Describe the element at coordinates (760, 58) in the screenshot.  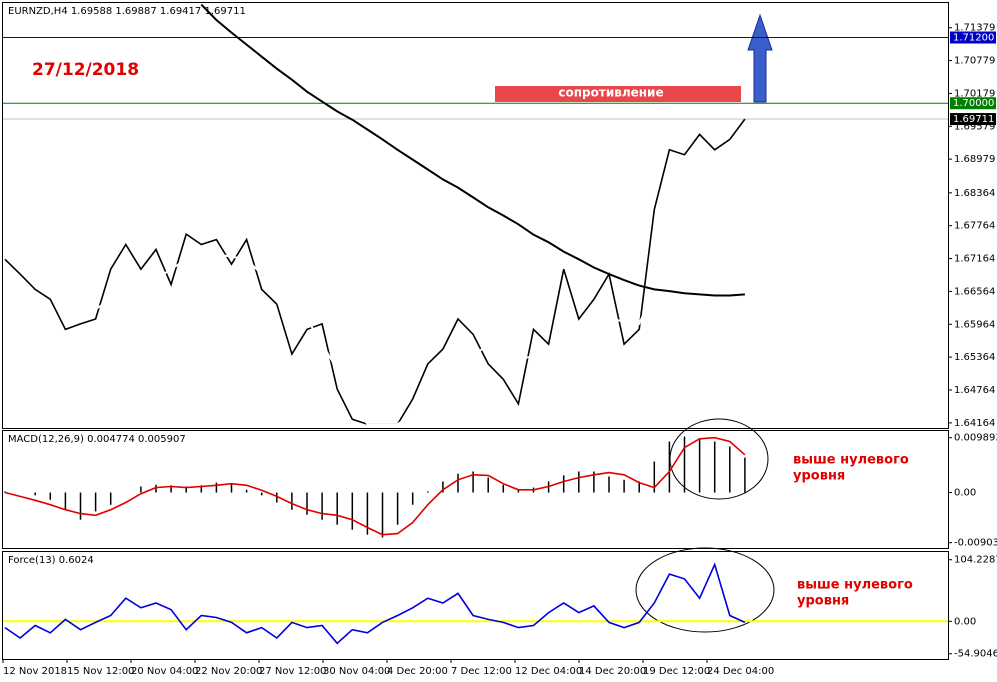
I see `up-arrow` at that location.